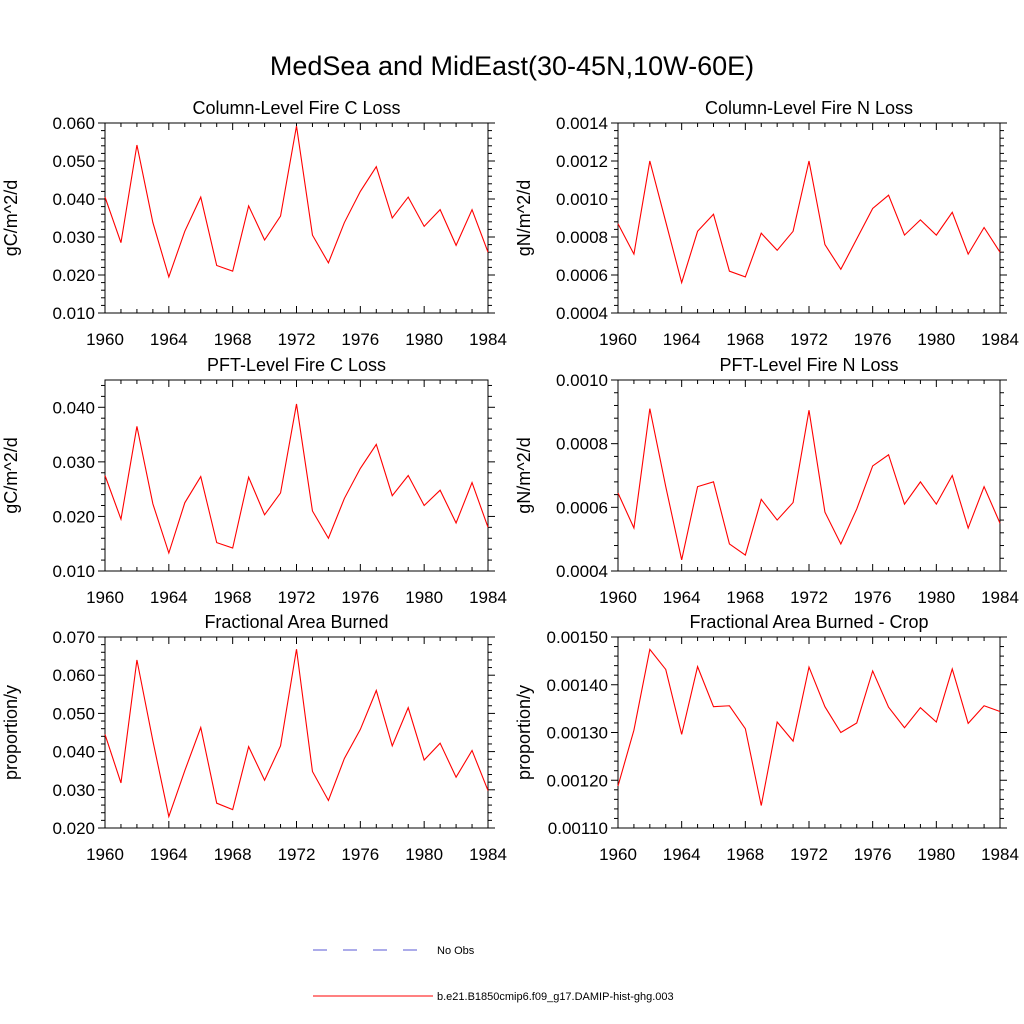 The image size is (1024, 1024). I want to click on panel-title: Column-Level Fire N Loss, so click(809, 108).